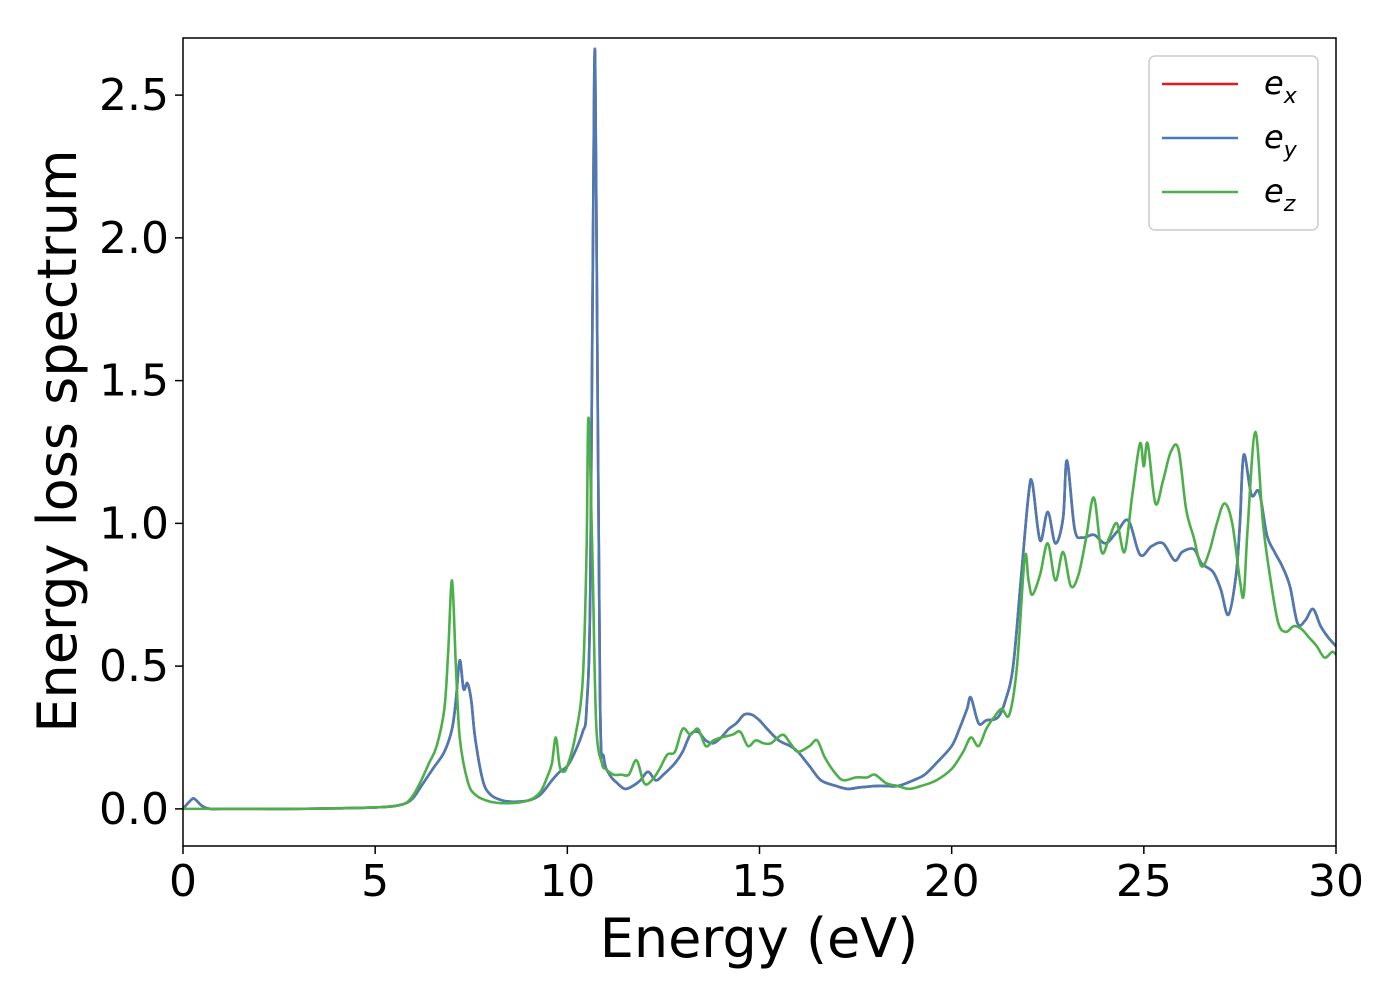 The image size is (1400, 1000). Describe the element at coordinates (1233, 143) in the screenshot. I see `legend-box` at that location.